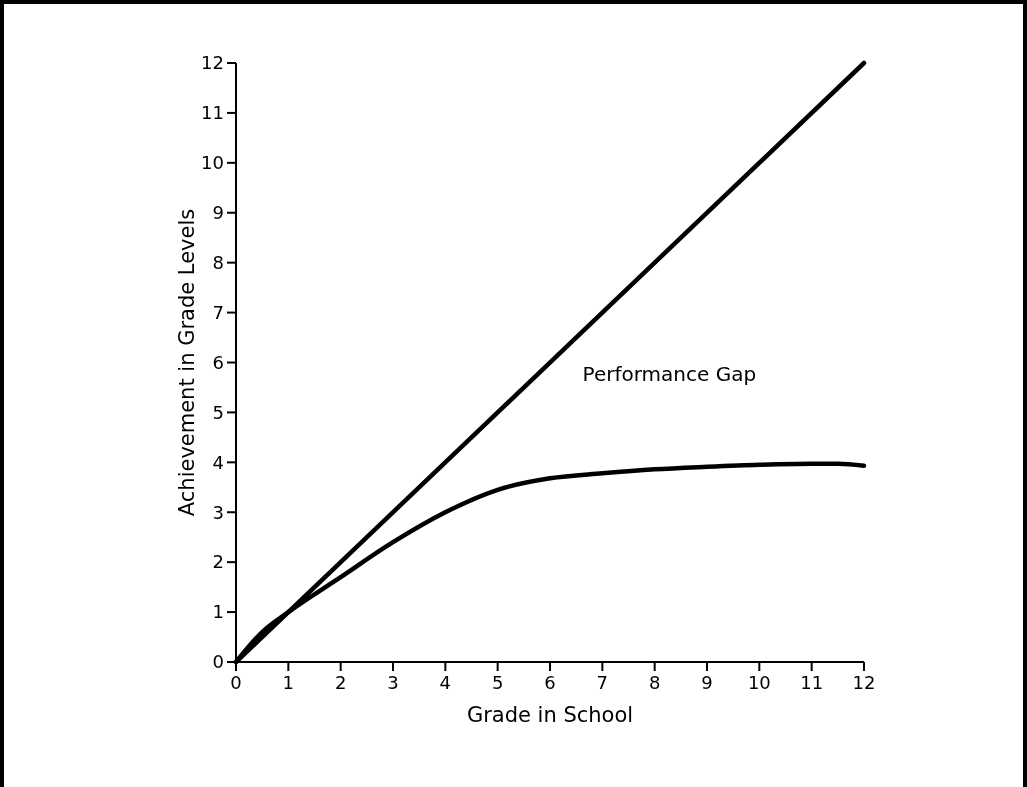 The width and height of the screenshot is (1027, 787). What do you see at coordinates (187, 362) in the screenshot?
I see `y-axis-title: Achievement in Grade Levels` at bounding box center [187, 362].